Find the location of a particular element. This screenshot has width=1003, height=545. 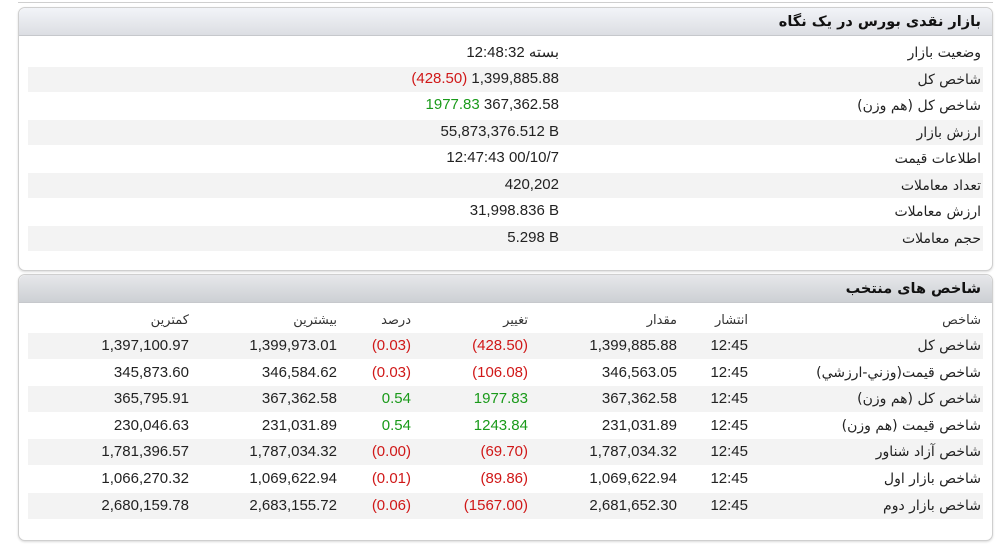

col-header-name: شاخص is located at coordinates (961, 320).